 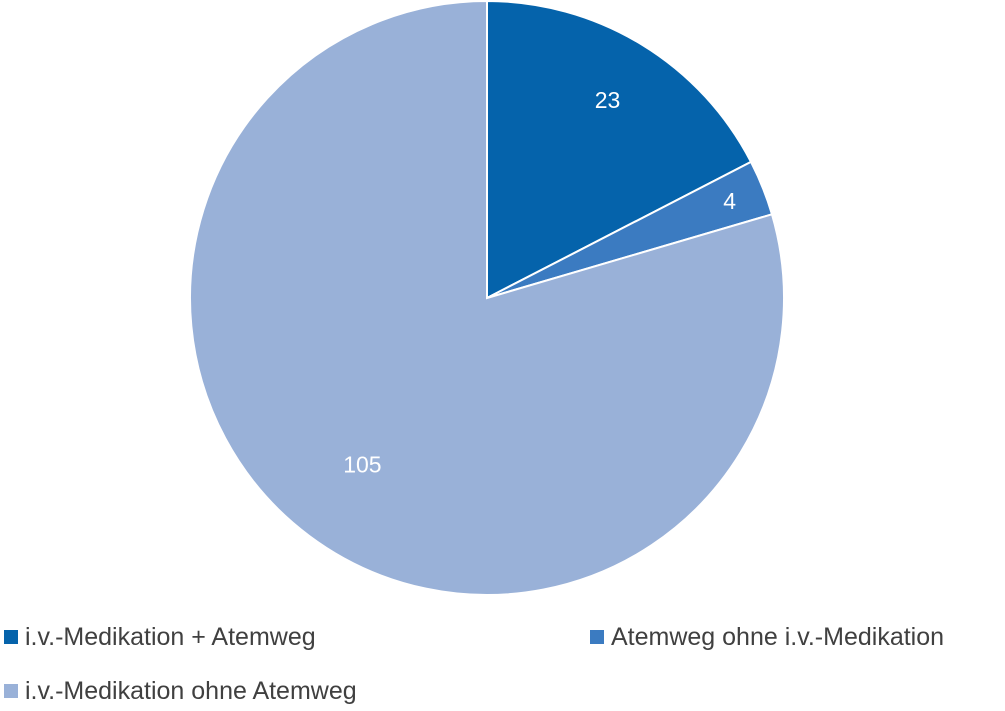 I want to click on slice-data-label: 4, so click(x=729, y=201).